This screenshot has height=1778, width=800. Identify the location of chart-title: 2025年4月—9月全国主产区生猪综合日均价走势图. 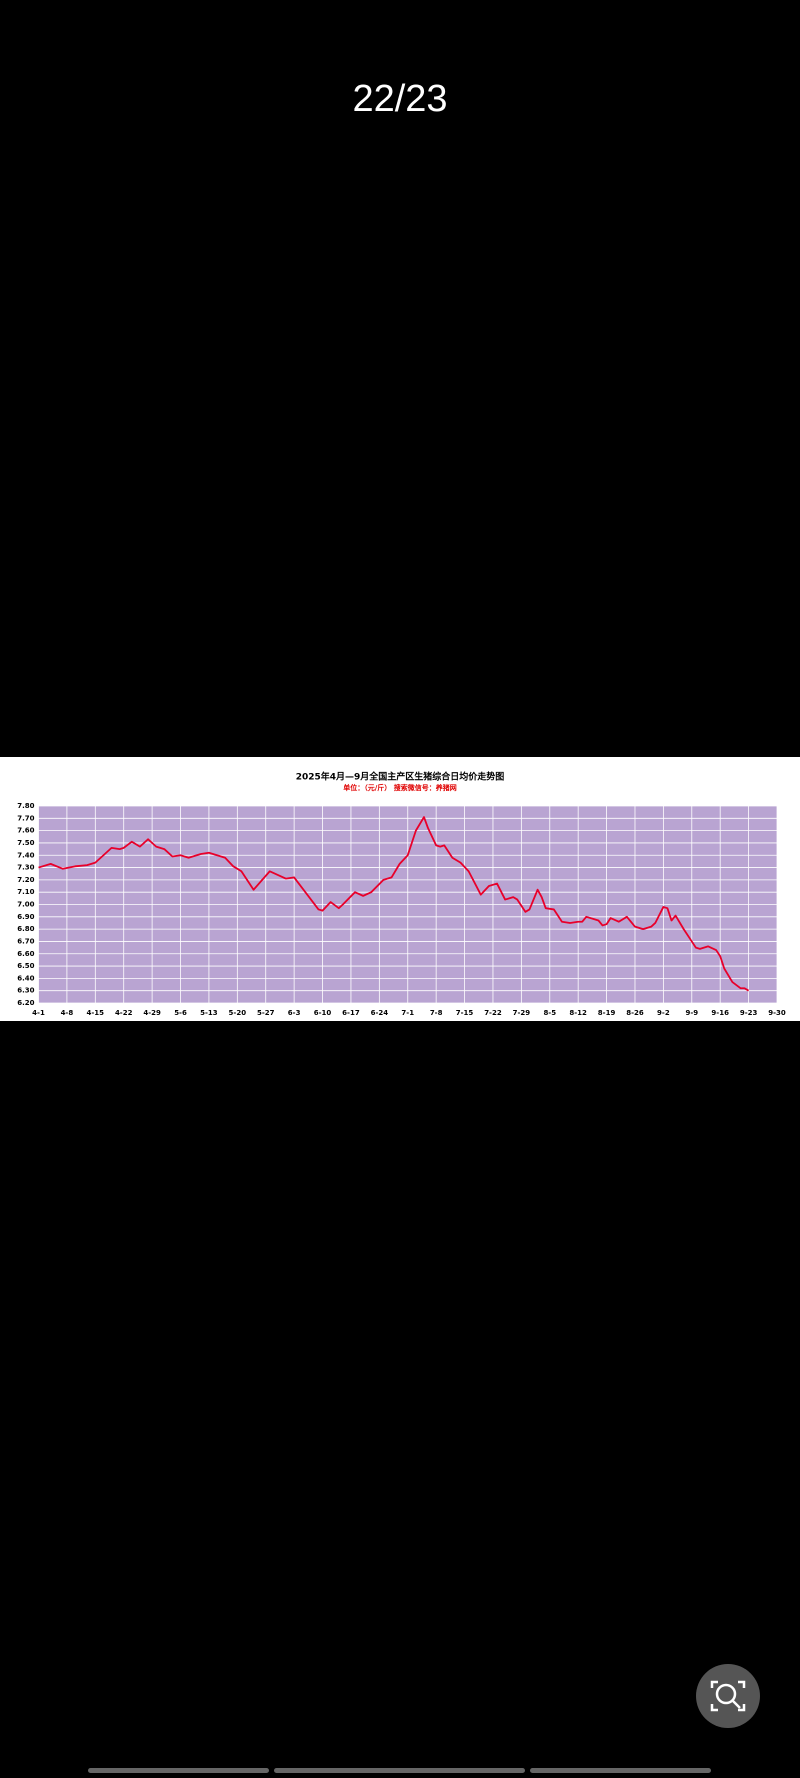
(400, 777).